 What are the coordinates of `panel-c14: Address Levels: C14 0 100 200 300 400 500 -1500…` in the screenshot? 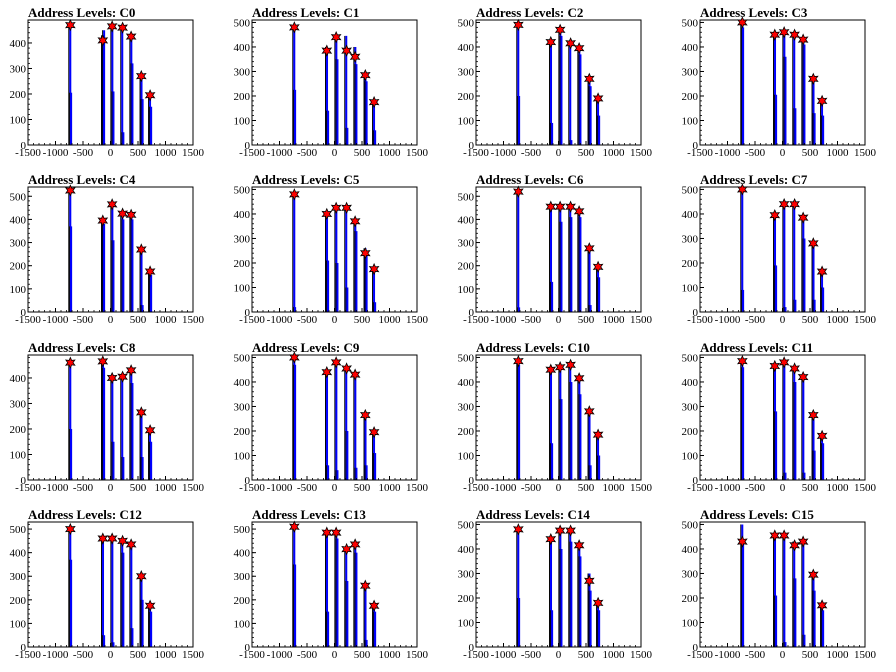 It's located at (555, 584).